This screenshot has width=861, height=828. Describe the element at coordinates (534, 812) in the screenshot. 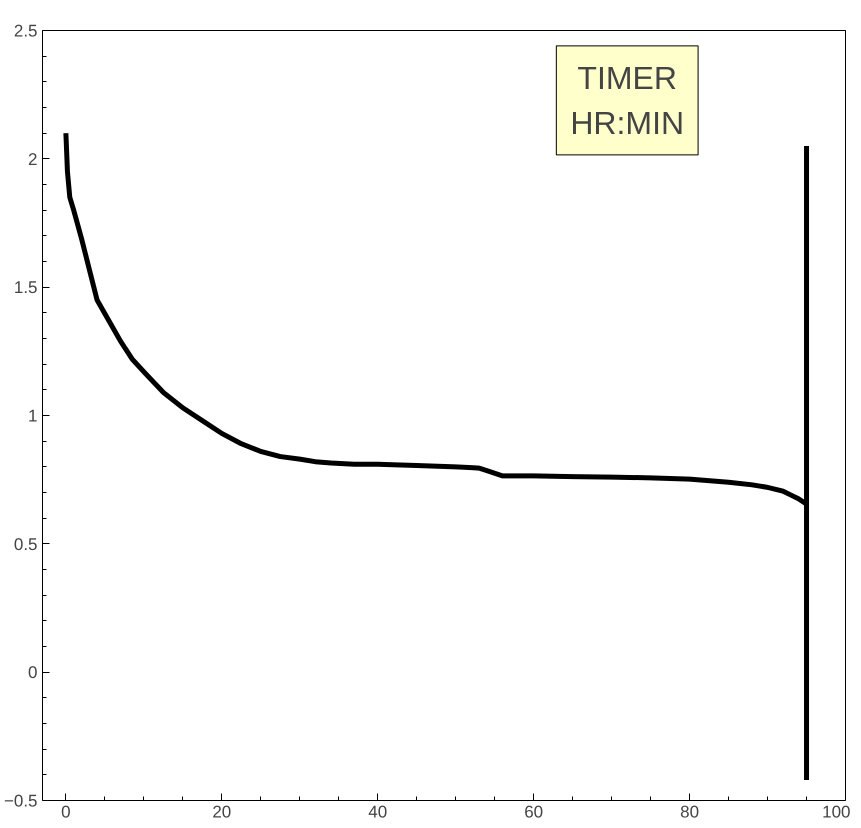

I see `x-tick-label: 60` at that location.